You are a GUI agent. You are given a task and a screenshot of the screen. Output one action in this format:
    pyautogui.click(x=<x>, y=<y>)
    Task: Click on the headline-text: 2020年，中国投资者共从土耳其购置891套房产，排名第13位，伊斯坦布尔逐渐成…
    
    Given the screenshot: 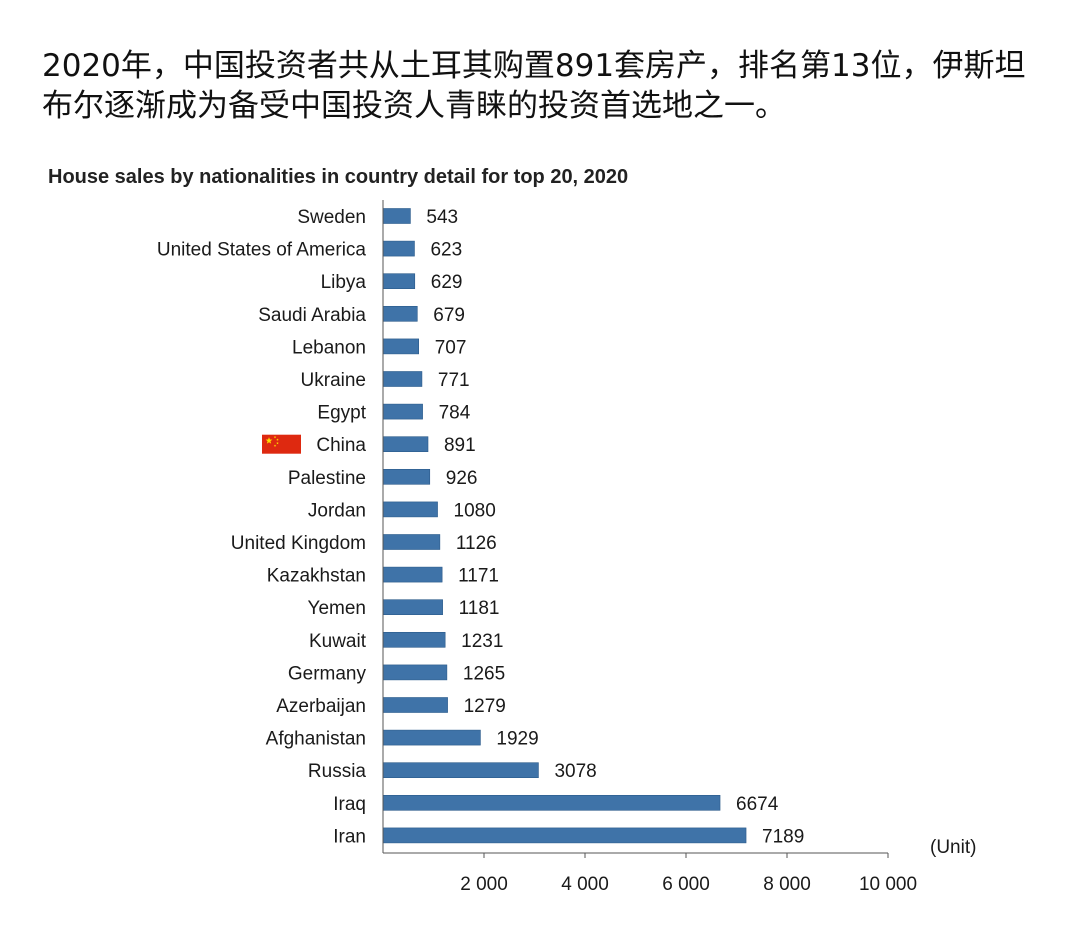 What is the action you would take?
    pyautogui.click(x=534, y=86)
    